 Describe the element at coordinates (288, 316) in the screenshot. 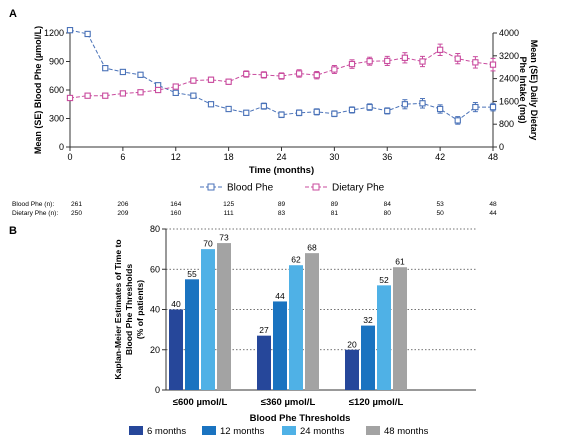

I see `bar-group-360-mol-l: 27 44 62 68` at that location.